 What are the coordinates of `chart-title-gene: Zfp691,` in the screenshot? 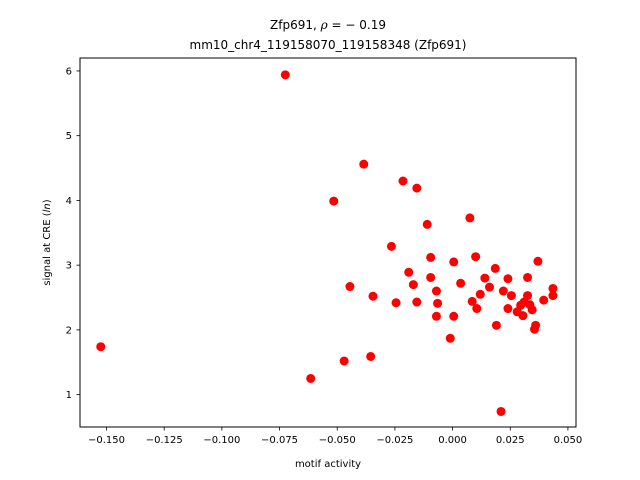 It's located at (295, 25).